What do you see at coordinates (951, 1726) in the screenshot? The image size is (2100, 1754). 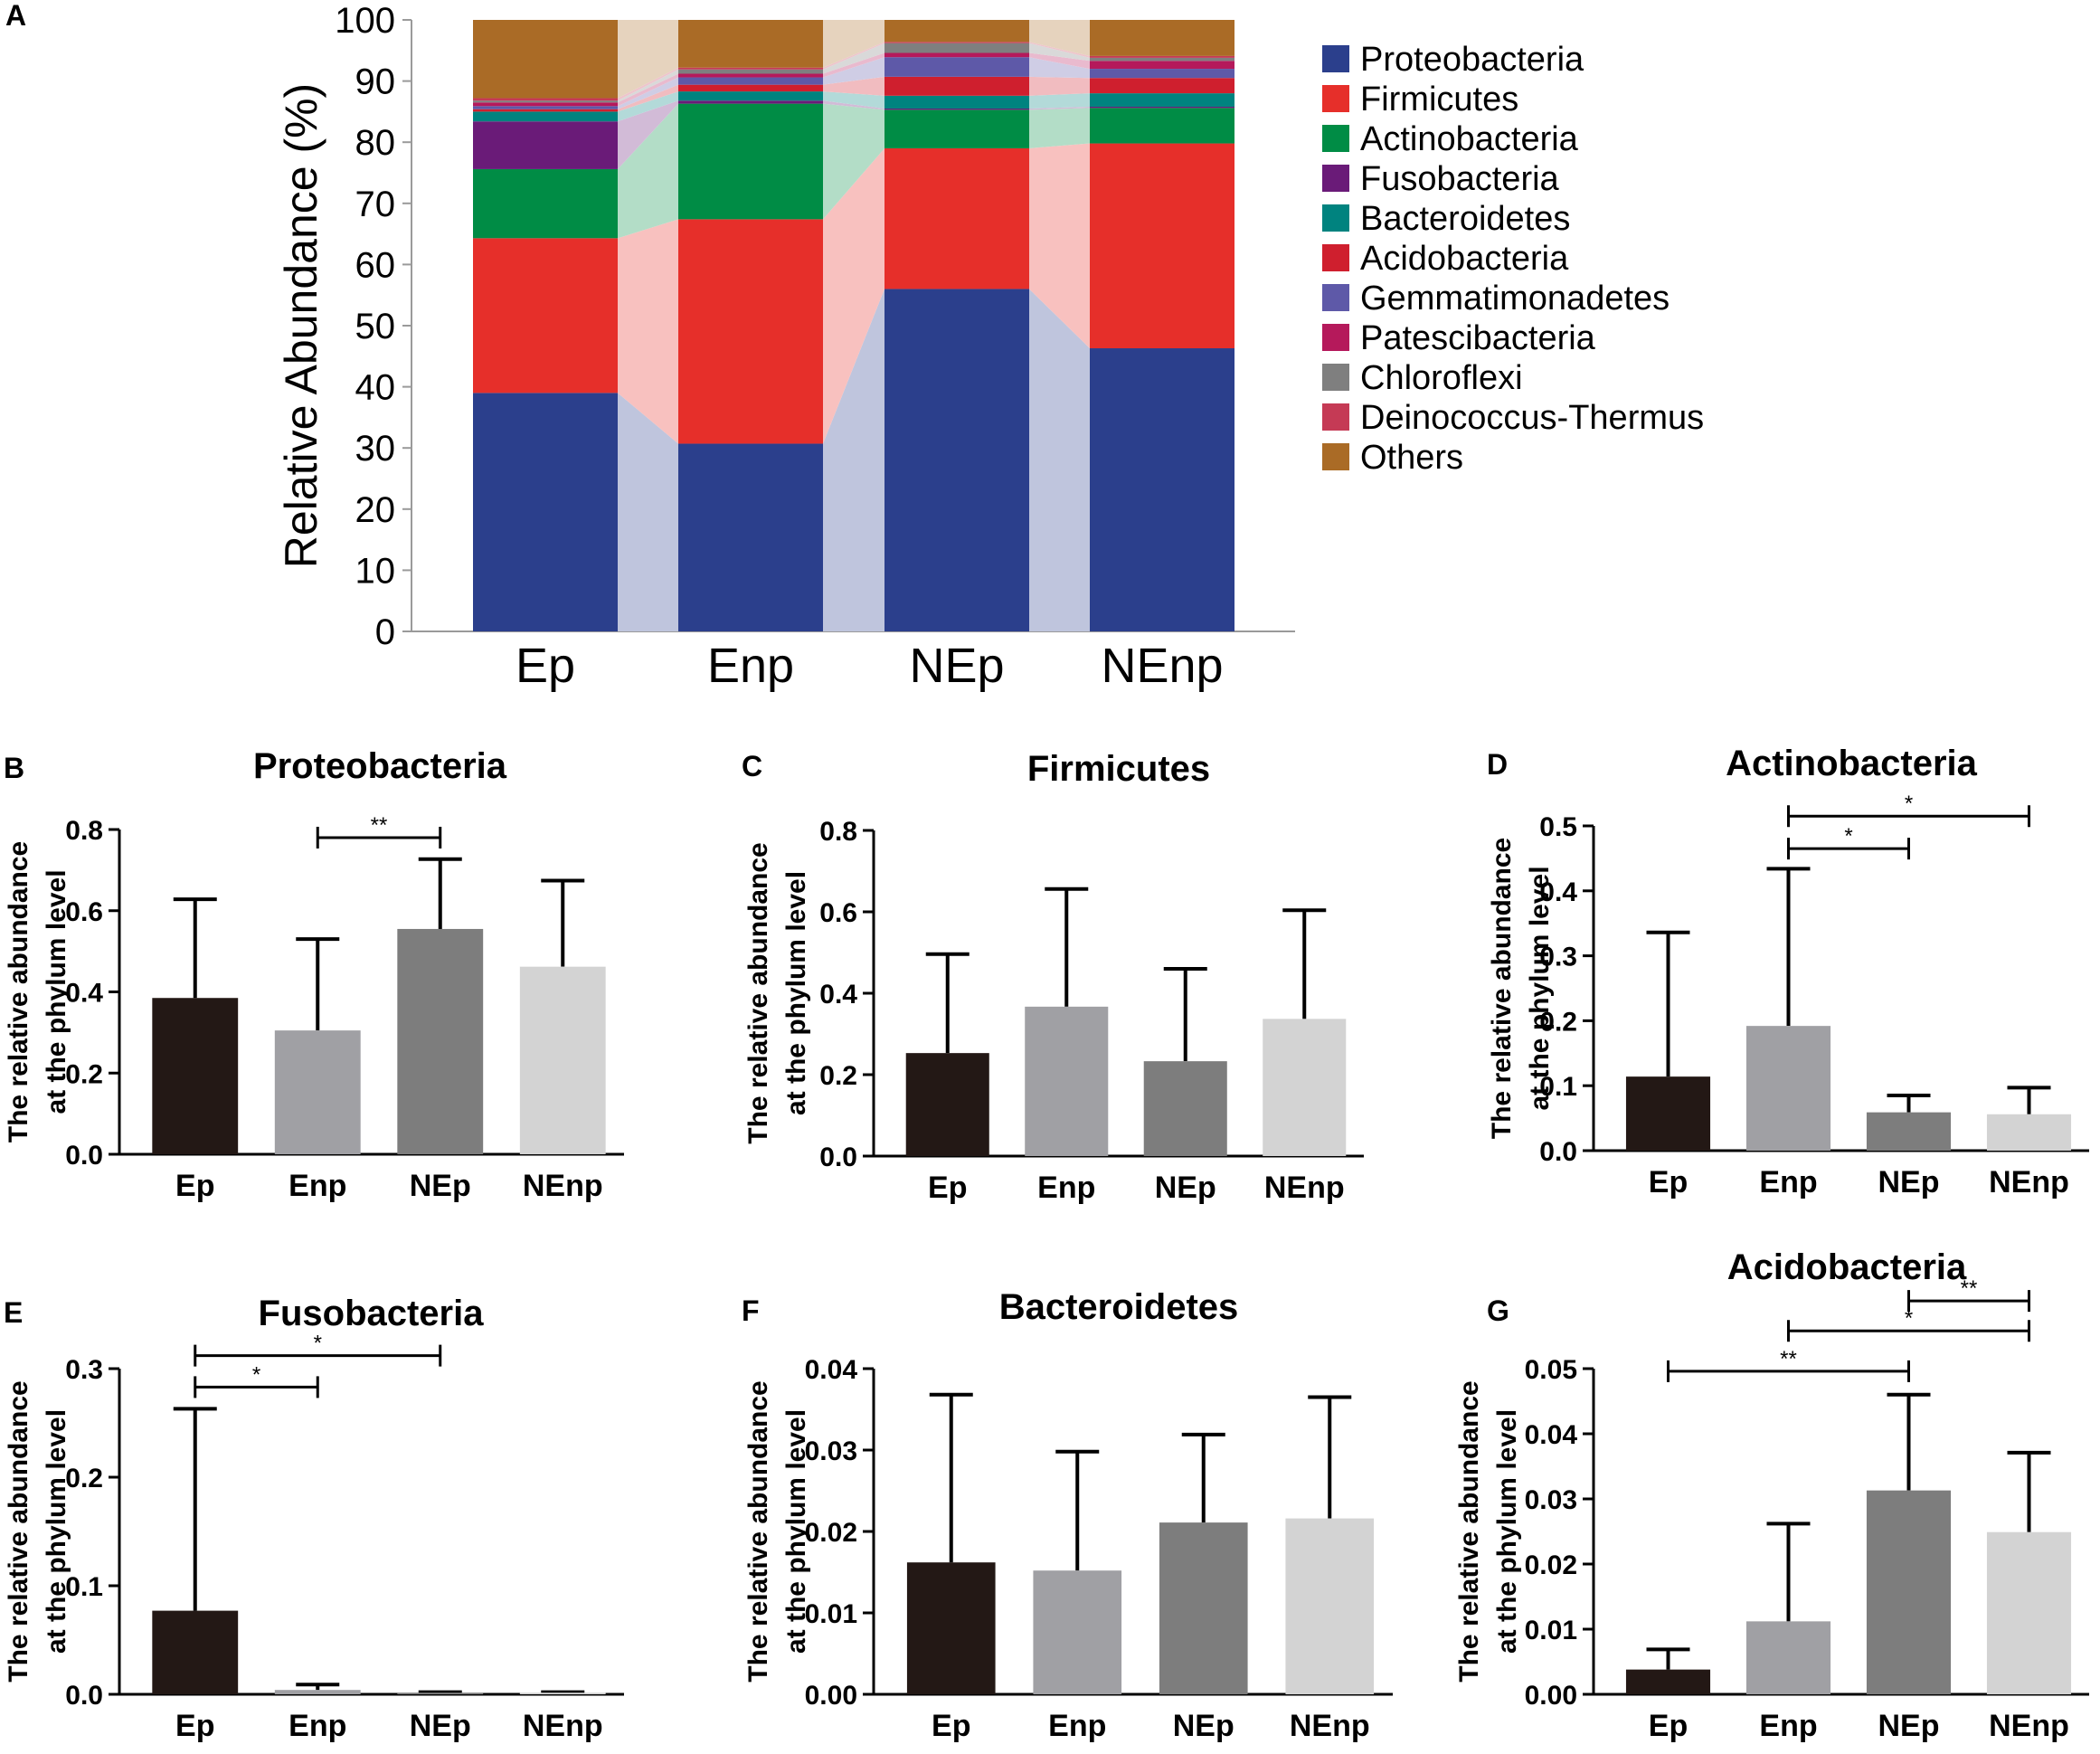 I see `x-tick-label-f: Ep` at bounding box center [951, 1726].